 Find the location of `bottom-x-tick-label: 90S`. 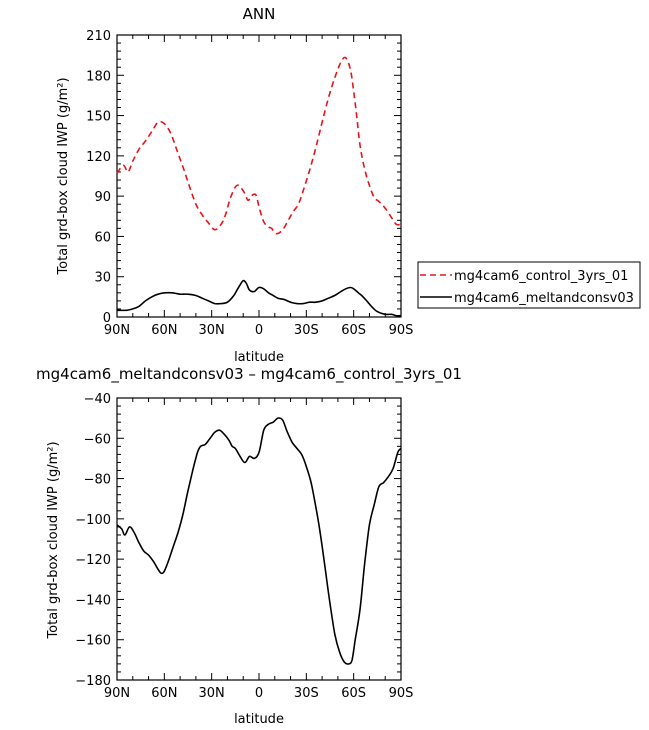

bottom-x-tick-label: 90S is located at coordinates (401, 693).